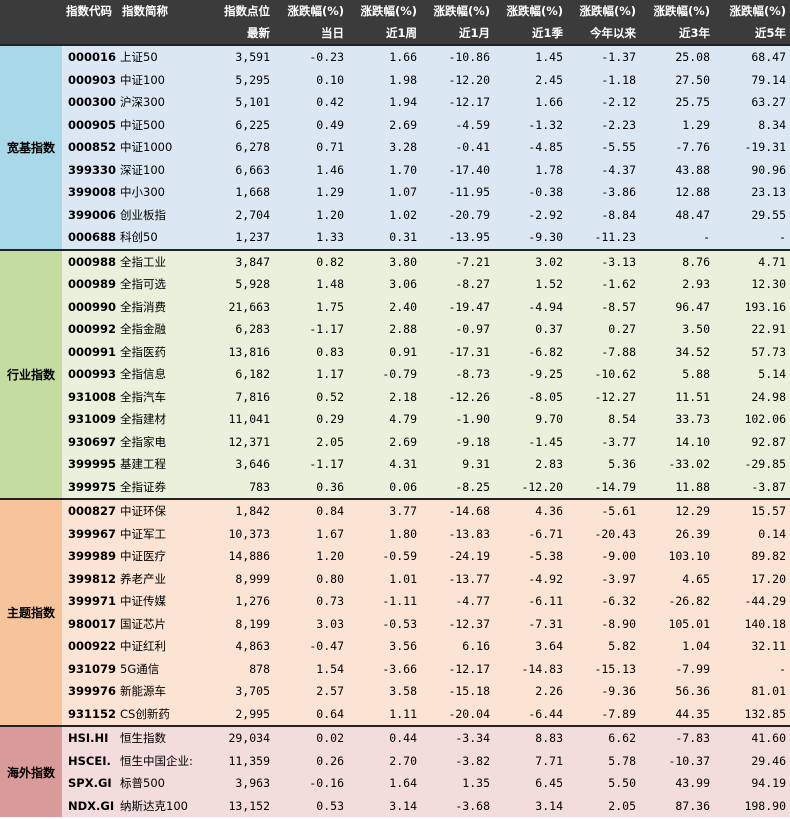  I want to click on value-cell: 0.06, so click(384, 487).